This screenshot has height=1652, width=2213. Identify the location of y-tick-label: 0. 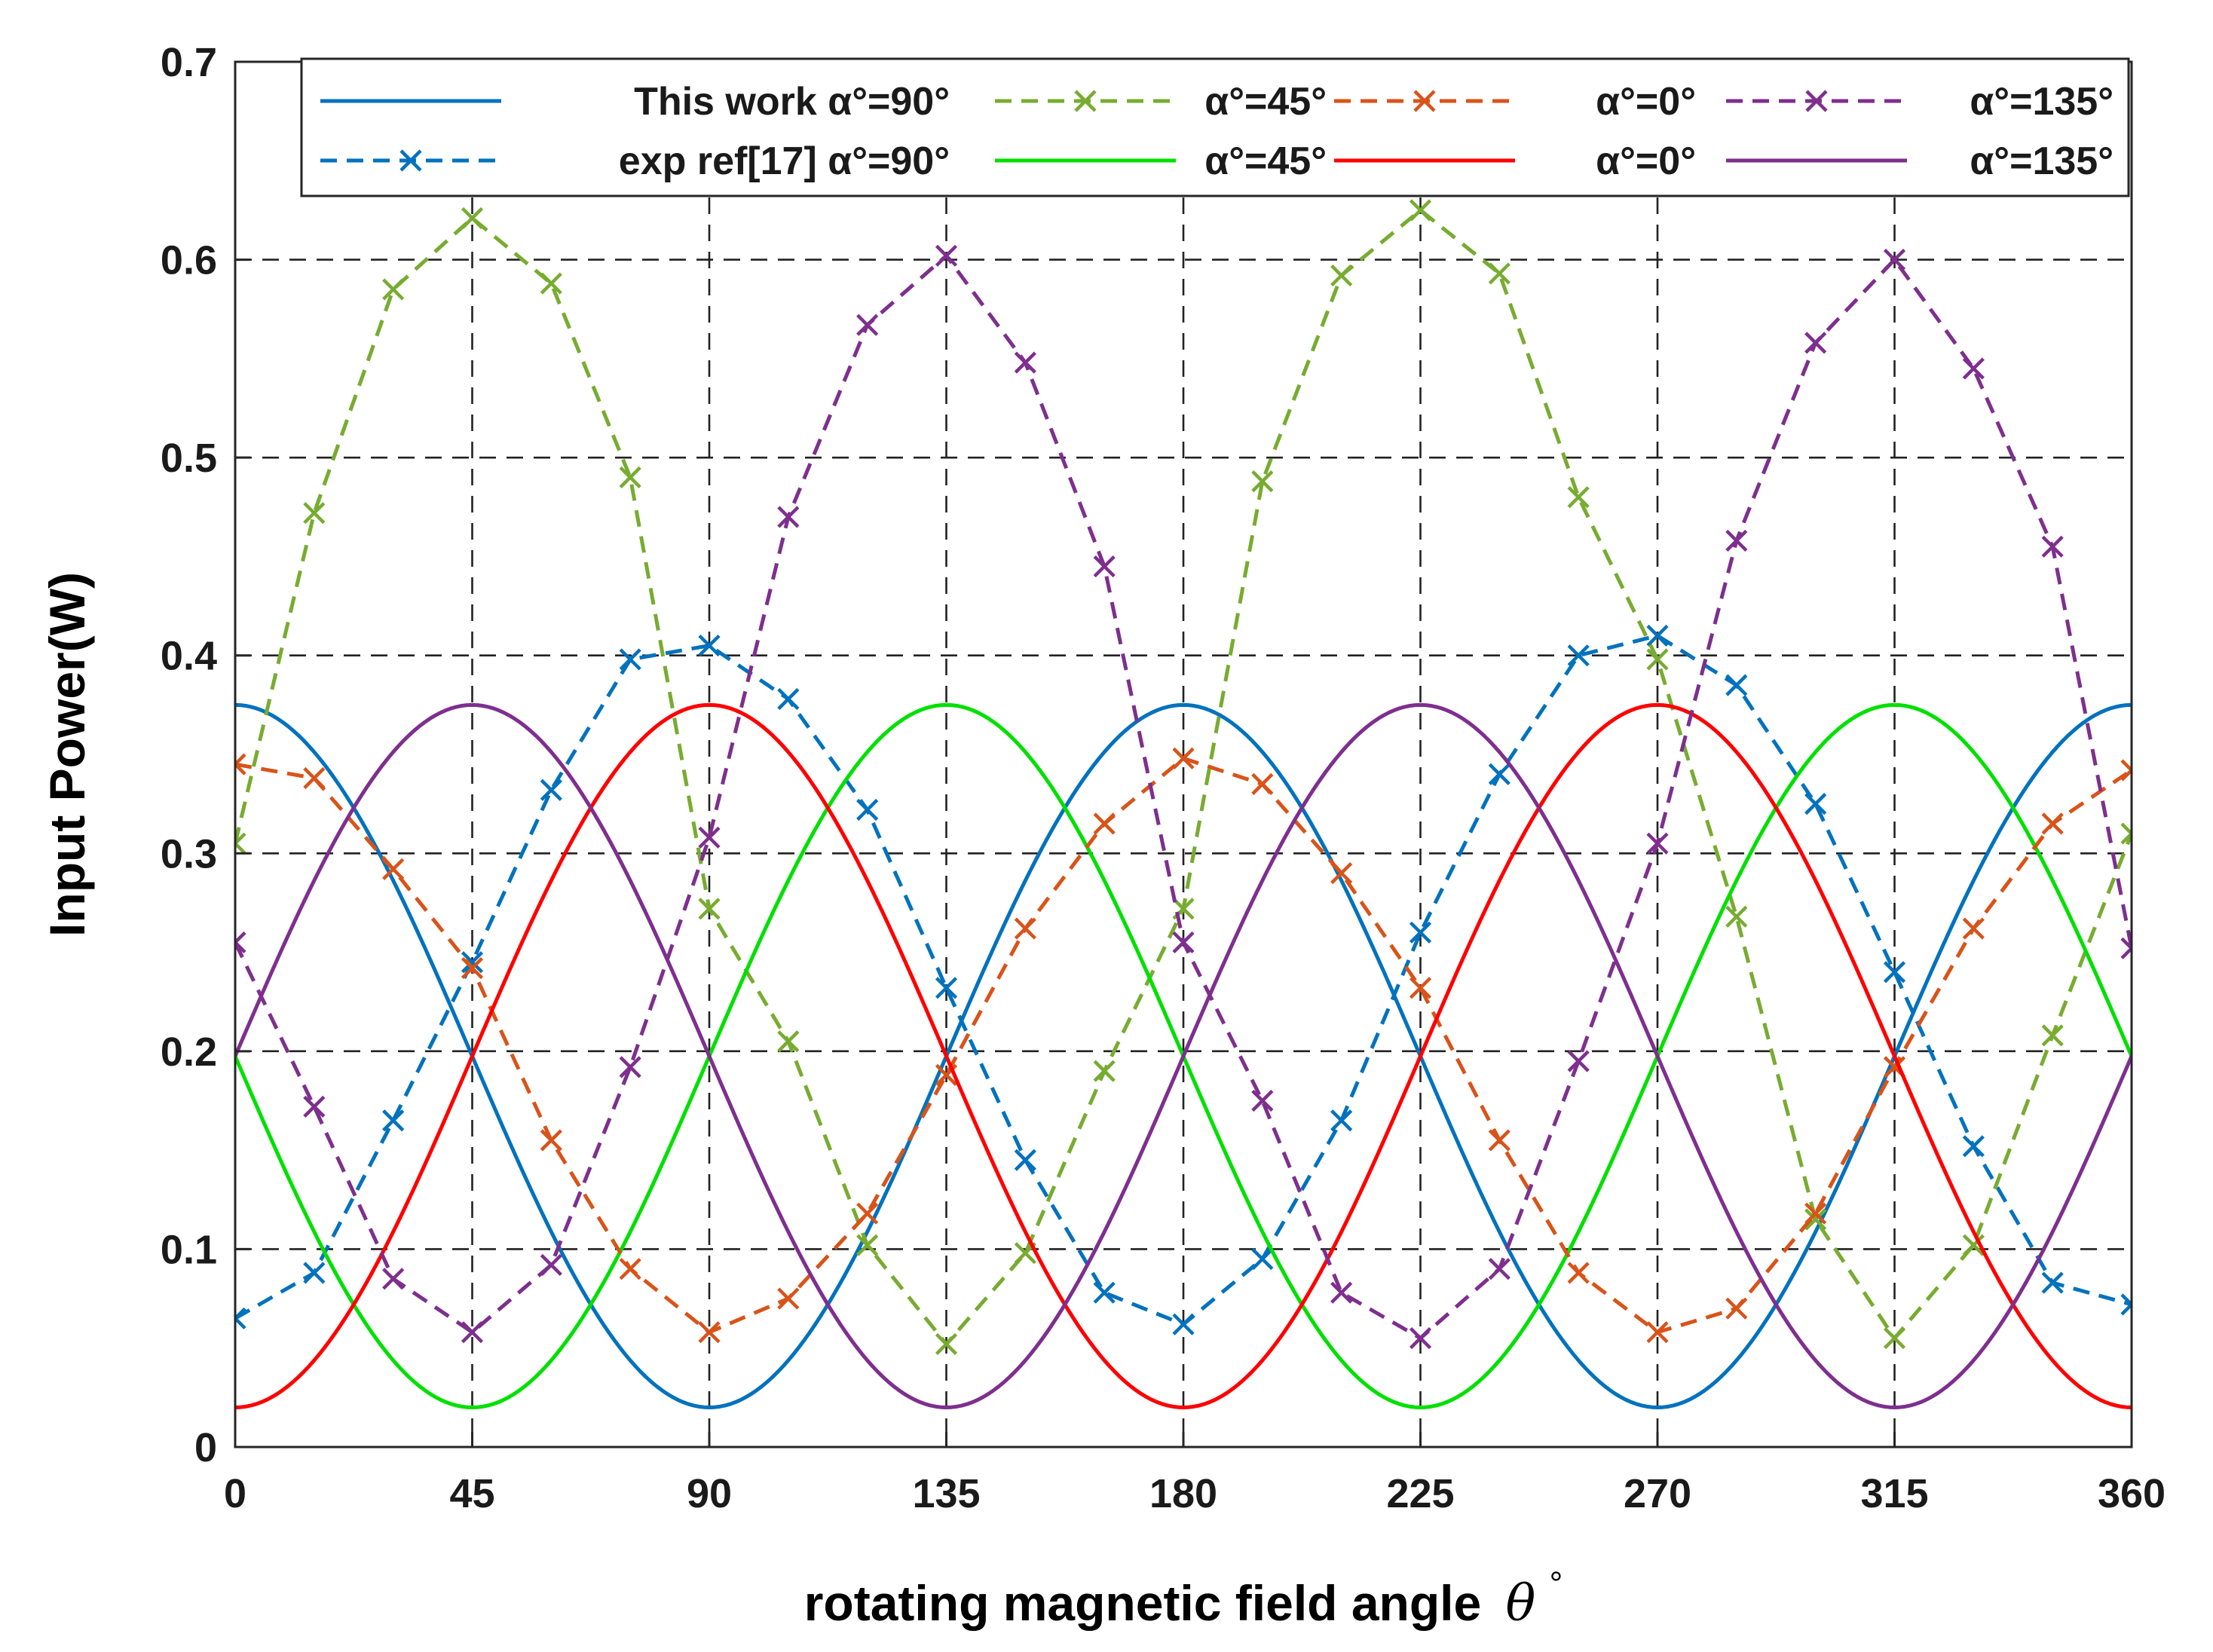
(206, 1448).